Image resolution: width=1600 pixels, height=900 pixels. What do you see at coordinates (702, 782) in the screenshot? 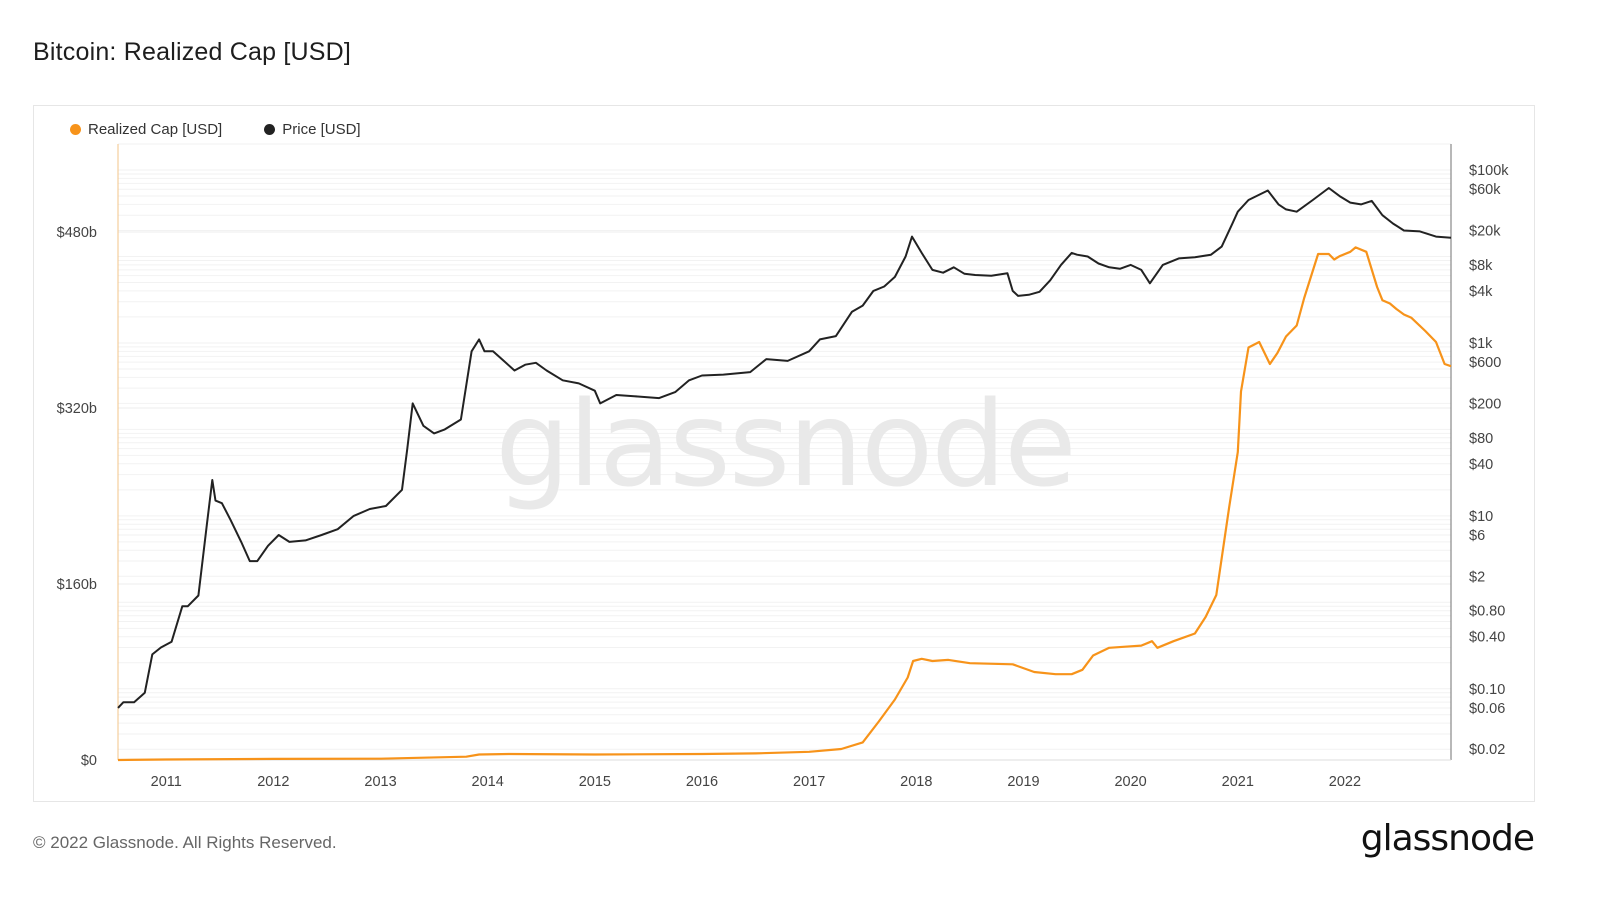
I see `x-axis-tick-label: 2016` at bounding box center [702, 782].